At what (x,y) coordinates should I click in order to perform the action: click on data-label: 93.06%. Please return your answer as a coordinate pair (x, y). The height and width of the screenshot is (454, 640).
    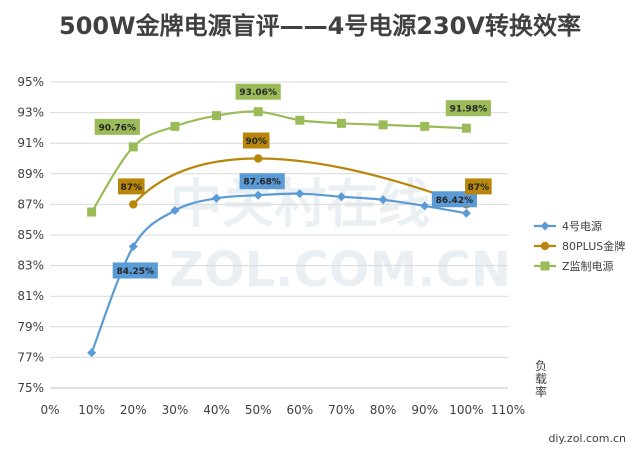
    Looking at the image, I should click on (258, 93).